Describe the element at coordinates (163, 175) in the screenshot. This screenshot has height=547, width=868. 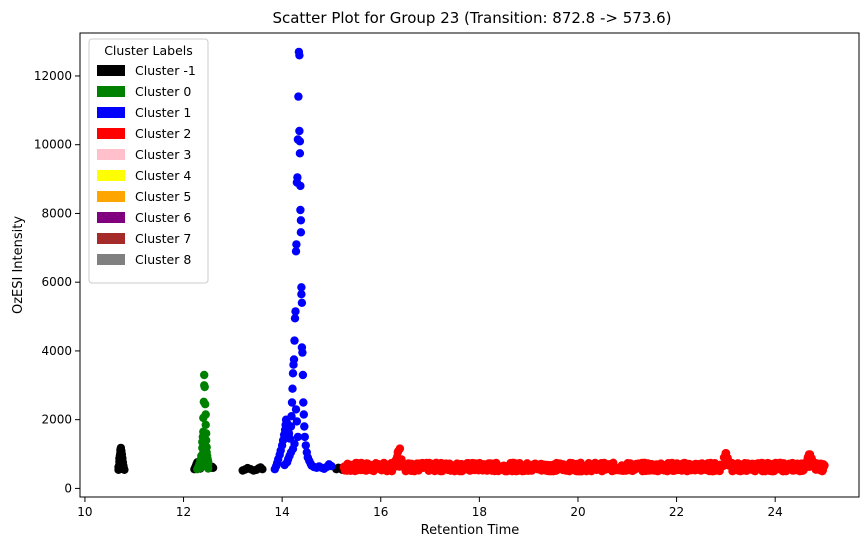
I see `legend-label: Cluster 4` at that location.